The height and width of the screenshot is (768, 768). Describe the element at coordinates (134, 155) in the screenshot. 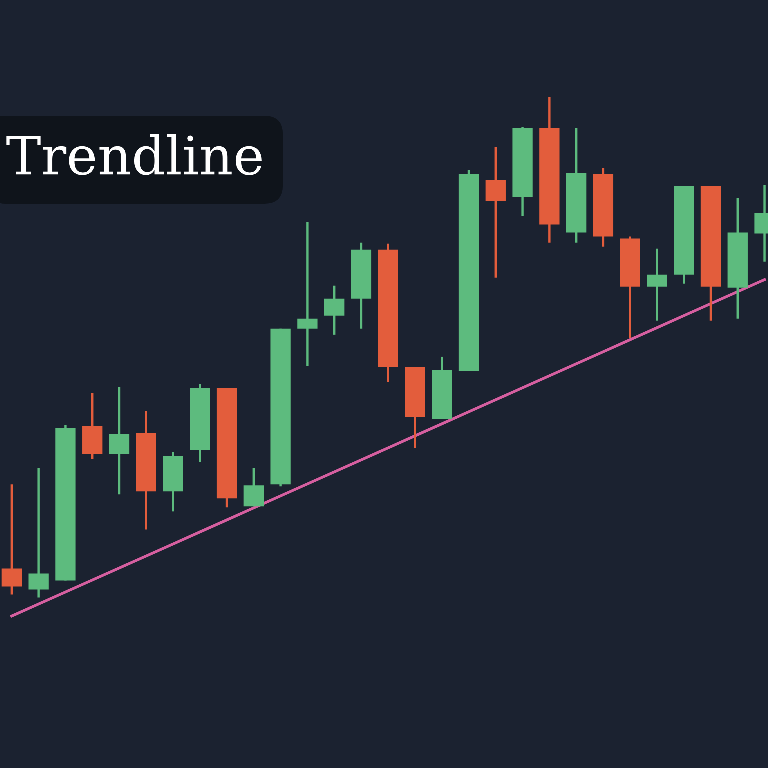

I see `text: Trendline` at that location.